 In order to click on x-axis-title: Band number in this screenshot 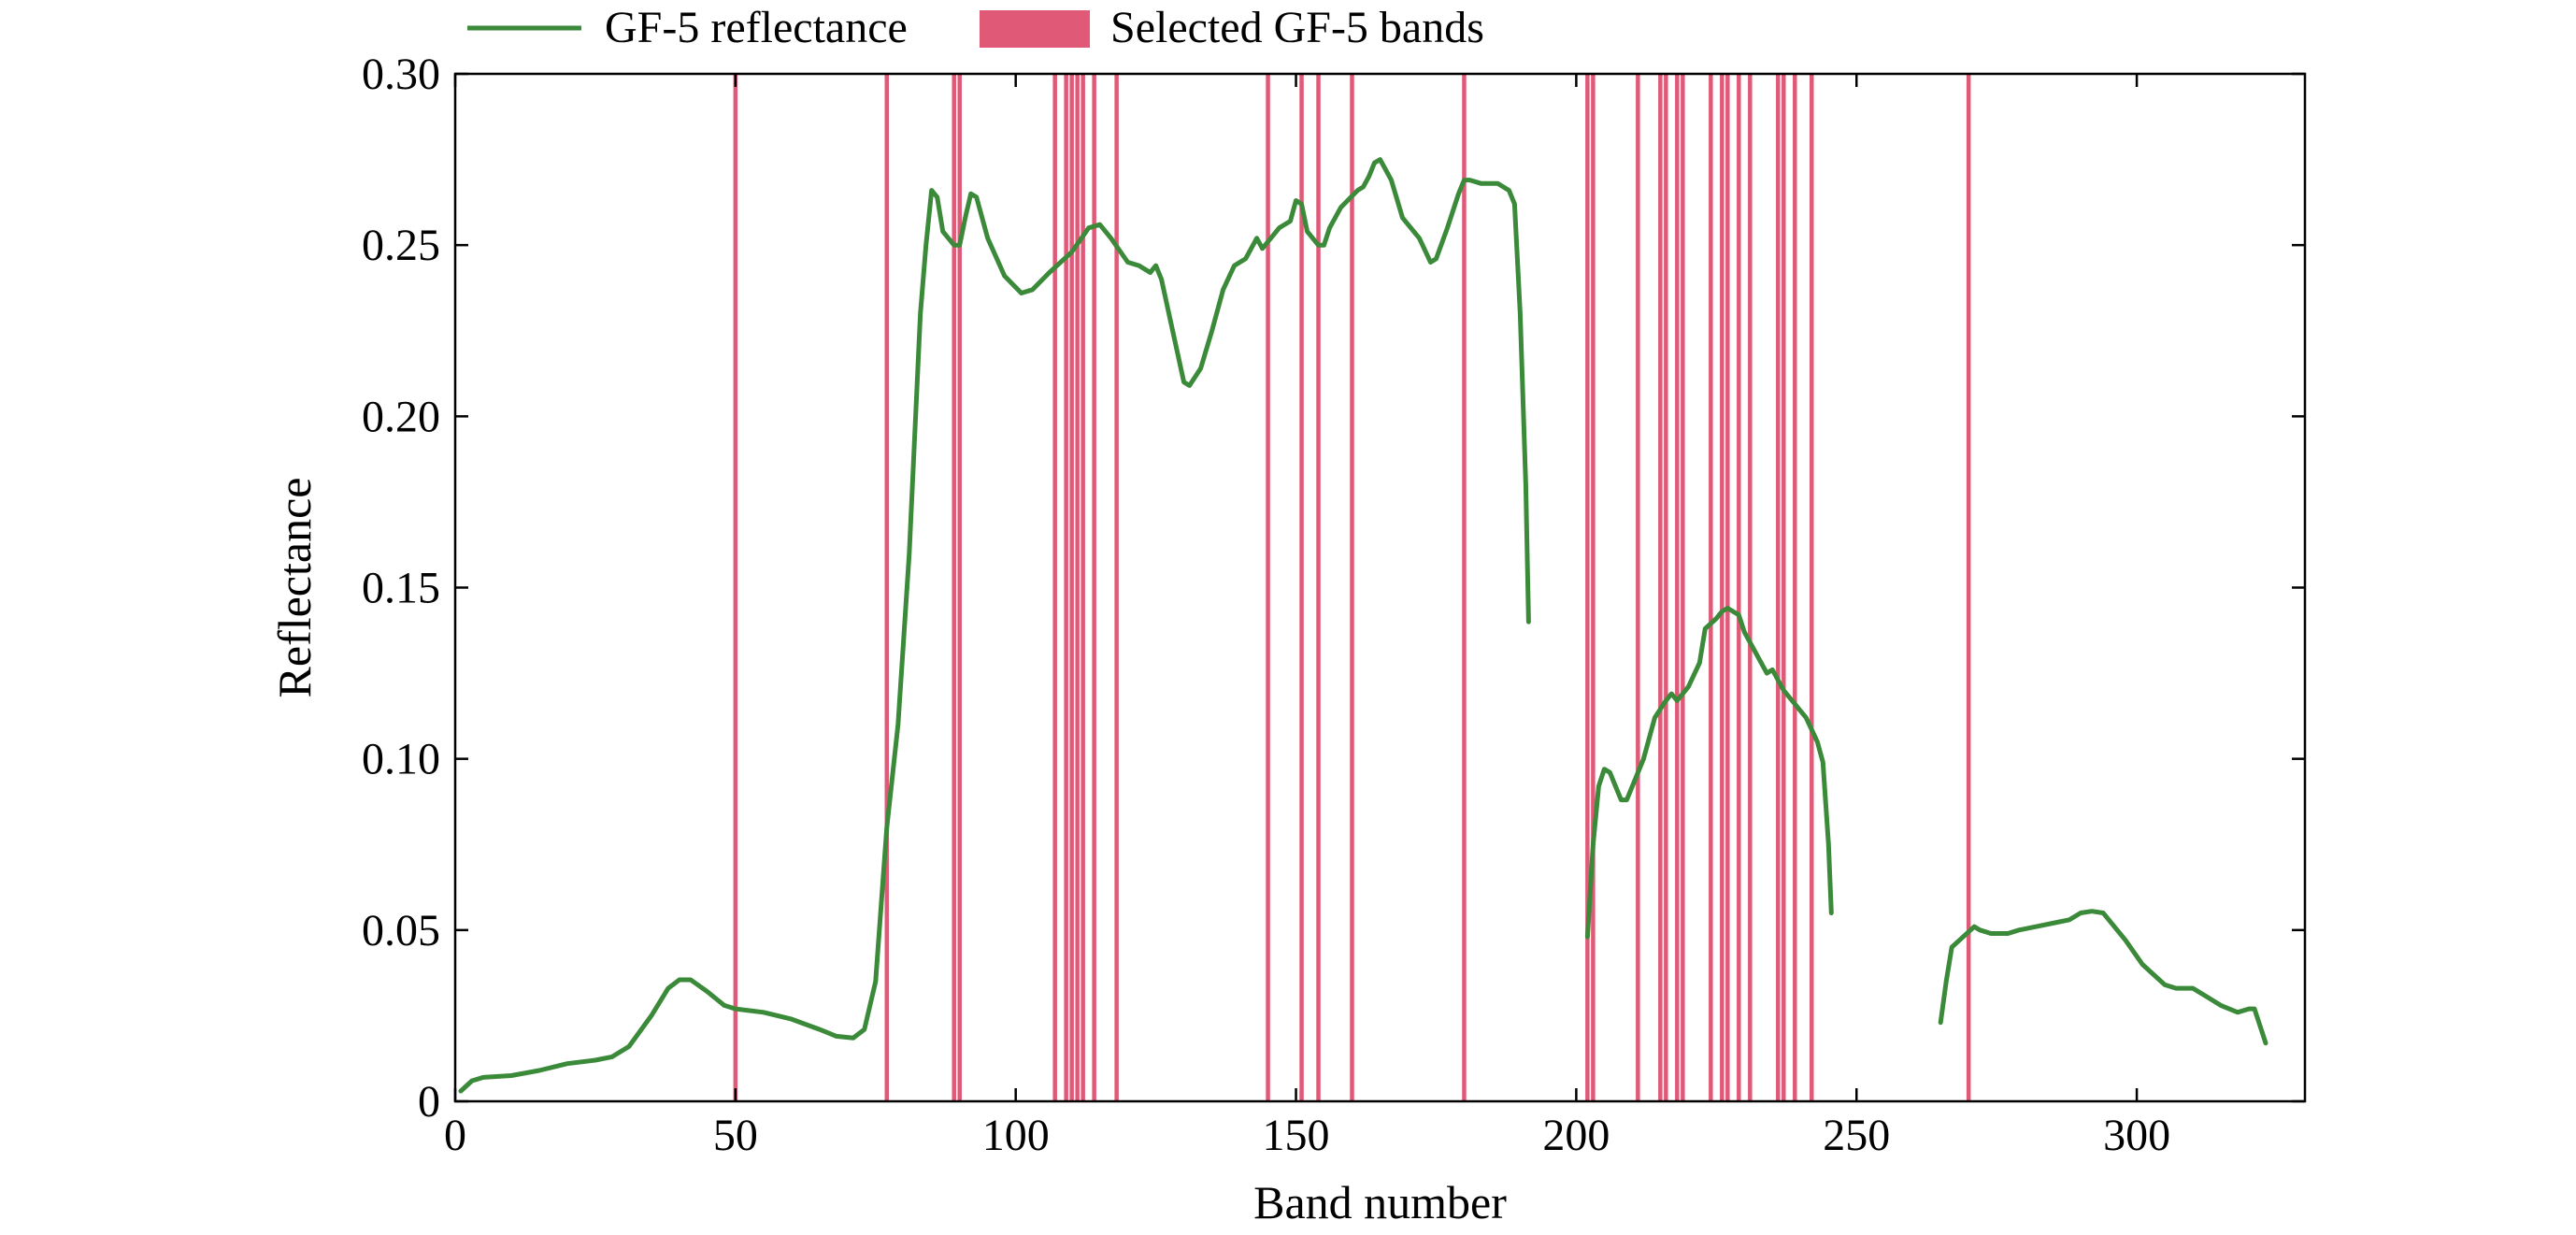, I will do `click(1380, 1202)`.